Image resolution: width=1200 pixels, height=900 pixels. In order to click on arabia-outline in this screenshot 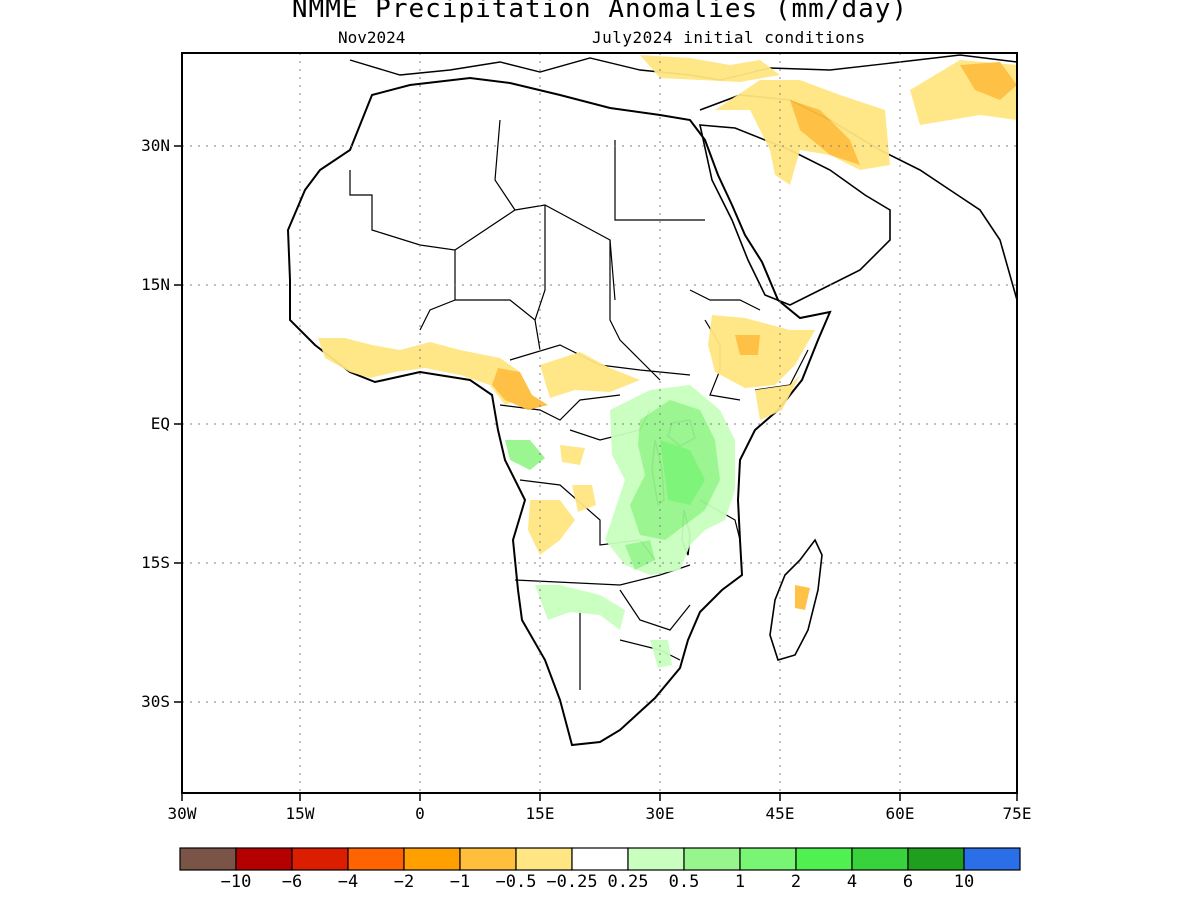, I will do `click(794, 215)`.